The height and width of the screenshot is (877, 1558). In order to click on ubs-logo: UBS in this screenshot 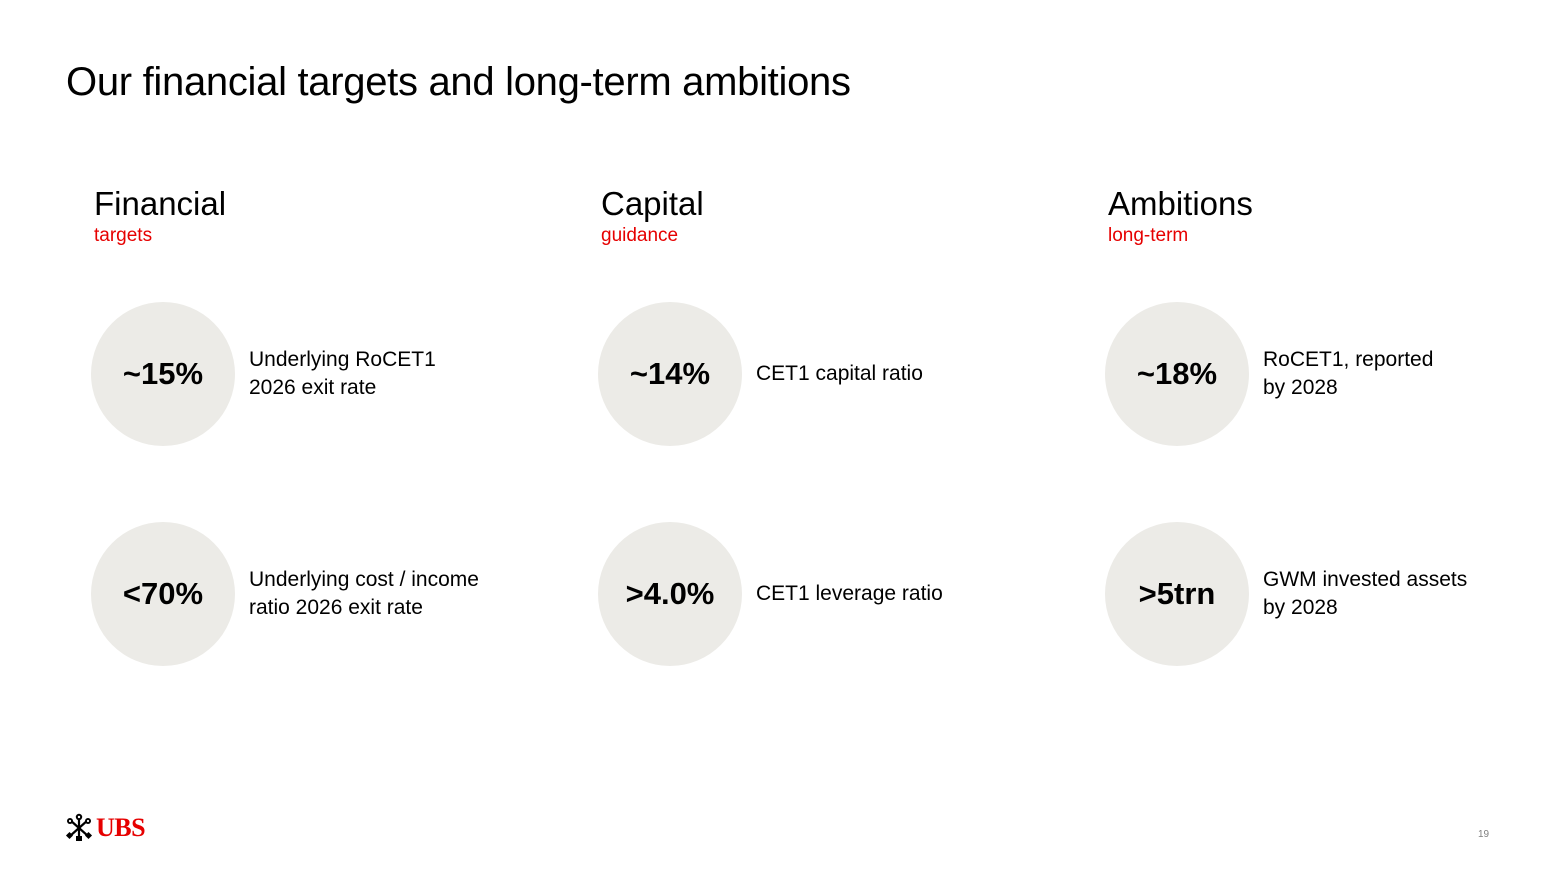, I will do `click(105, 828)`.